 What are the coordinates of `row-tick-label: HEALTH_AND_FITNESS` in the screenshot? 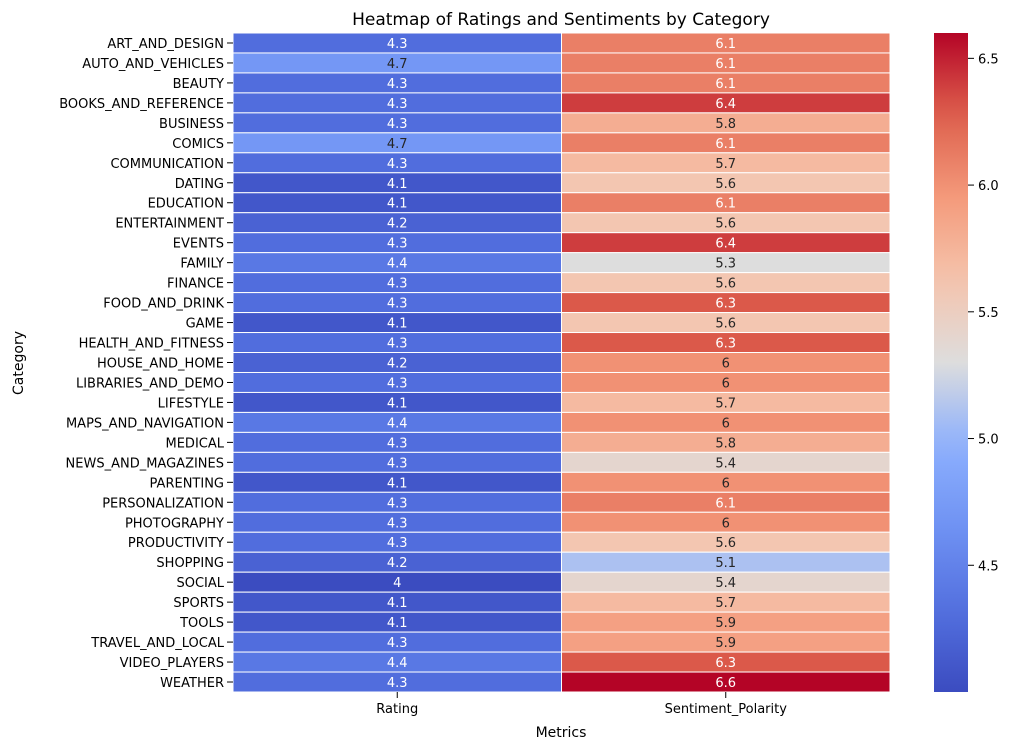 It's located at (151, 344).